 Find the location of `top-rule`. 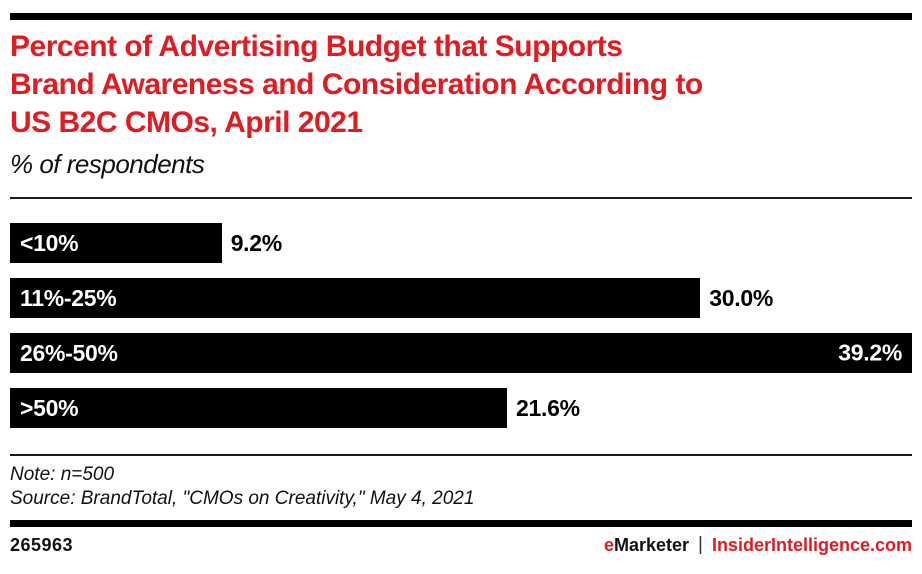

top-rule is located at coordinates (461, 16).